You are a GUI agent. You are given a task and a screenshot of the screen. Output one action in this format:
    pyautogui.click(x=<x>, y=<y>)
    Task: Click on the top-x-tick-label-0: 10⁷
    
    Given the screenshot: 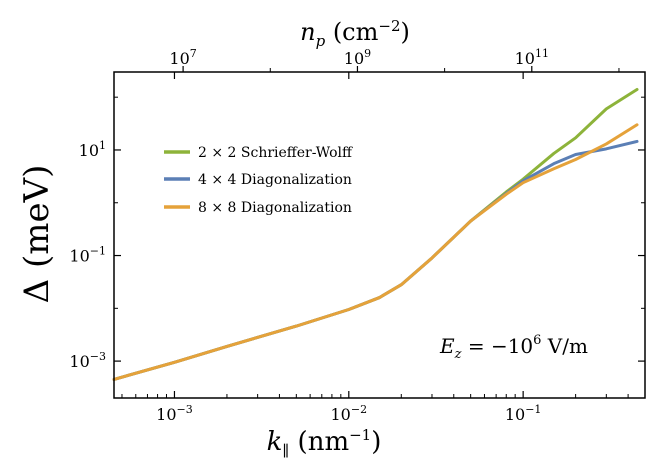 What is the action you would take?
    pyautogui.click(x=182, y=57)
    